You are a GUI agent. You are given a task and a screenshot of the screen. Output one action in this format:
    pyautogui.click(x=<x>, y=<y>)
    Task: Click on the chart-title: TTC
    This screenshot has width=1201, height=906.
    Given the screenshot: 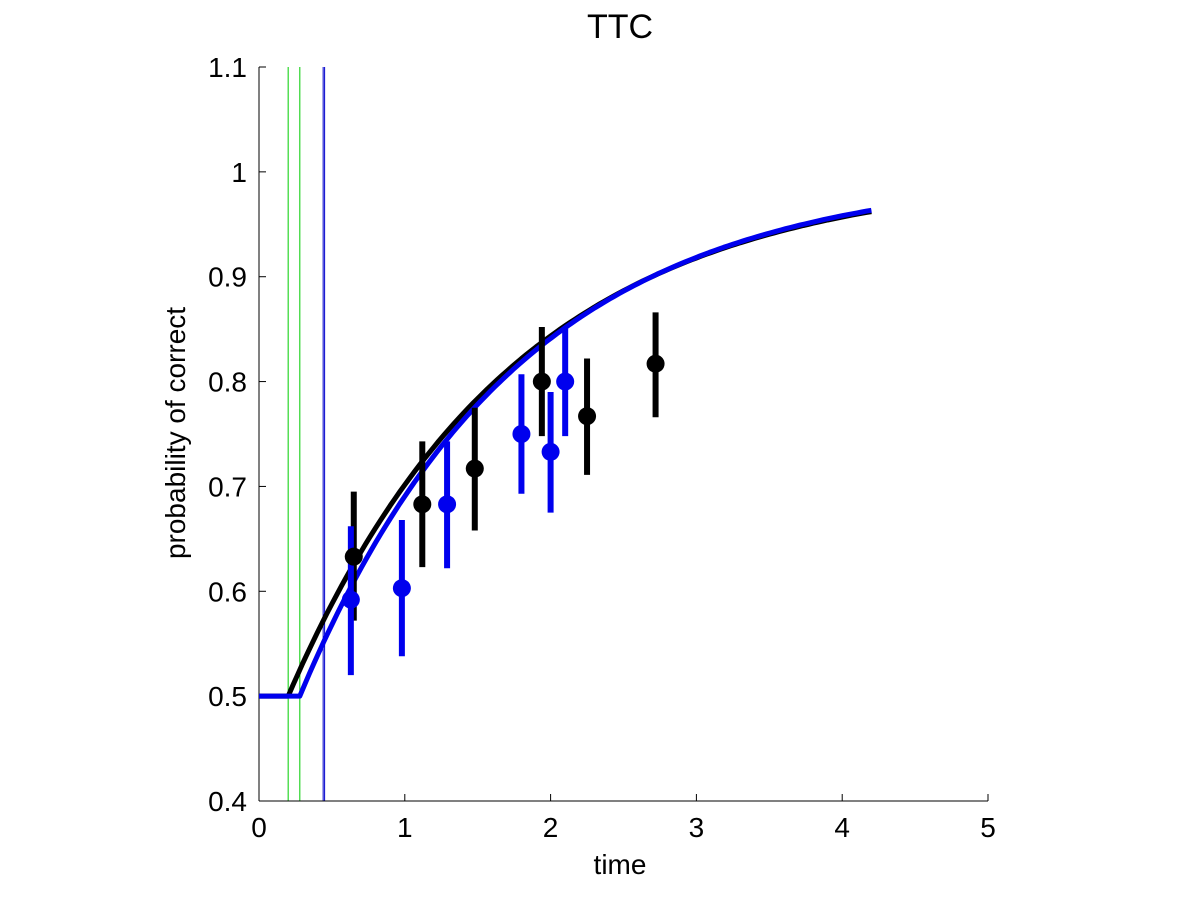 What is the action you would take?
    pyautogui.click(x=620, y=27)
    